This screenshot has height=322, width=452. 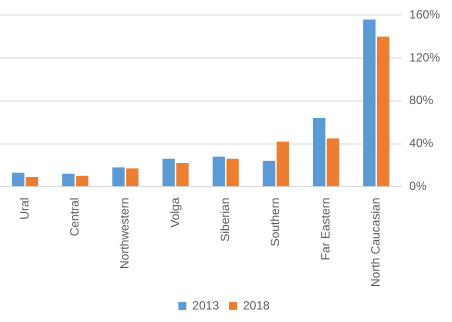 What do you see at coordinates (125, 233) in the screenshot?
I see `x-tick-label: Northwestern` at bounding box center [125, 233].